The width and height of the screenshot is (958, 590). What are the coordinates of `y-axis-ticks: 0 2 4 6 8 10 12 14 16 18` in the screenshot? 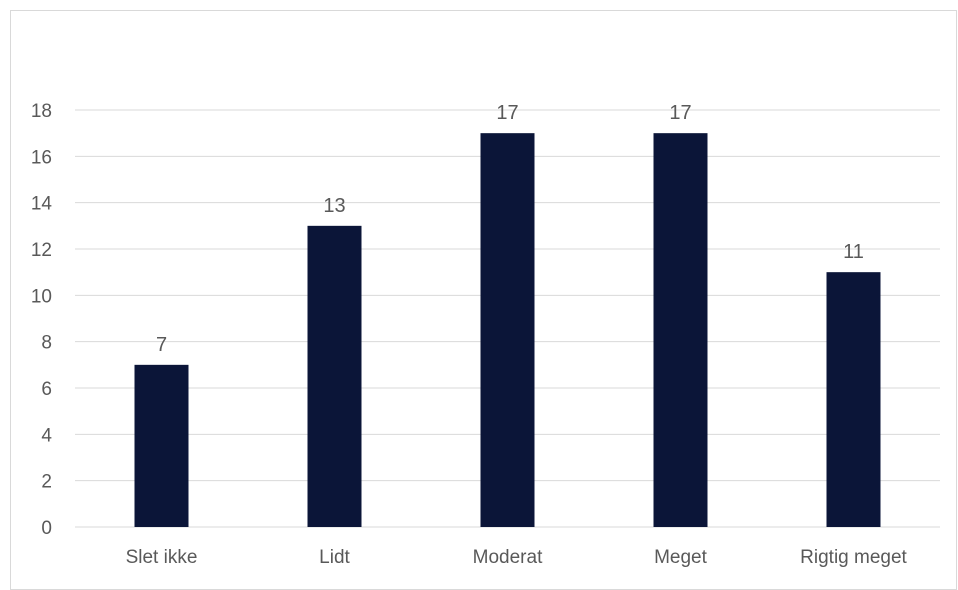 It's located at (42, 320).